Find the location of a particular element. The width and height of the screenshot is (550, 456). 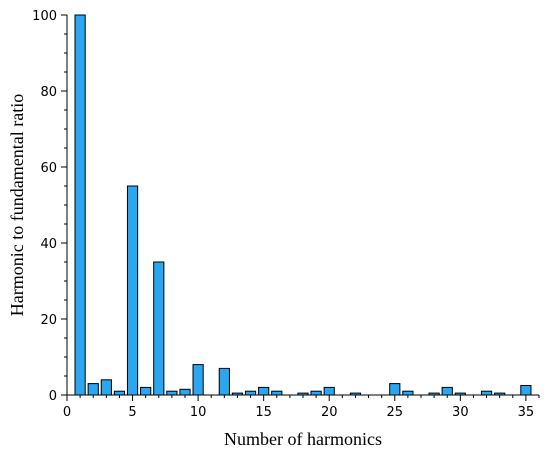

bar-h32 is located at coordinates (486, 393).